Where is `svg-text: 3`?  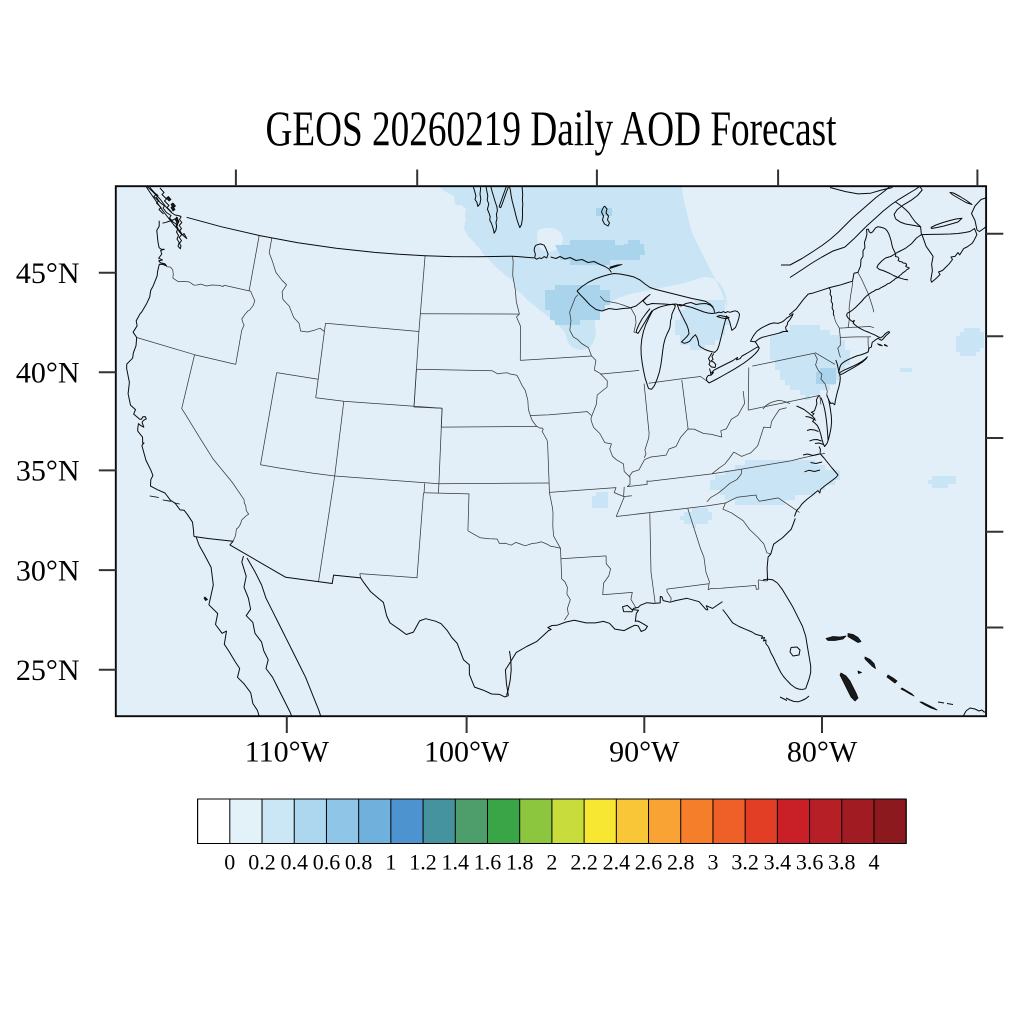 svg-text: 3 is located at coordinates (712, 862).